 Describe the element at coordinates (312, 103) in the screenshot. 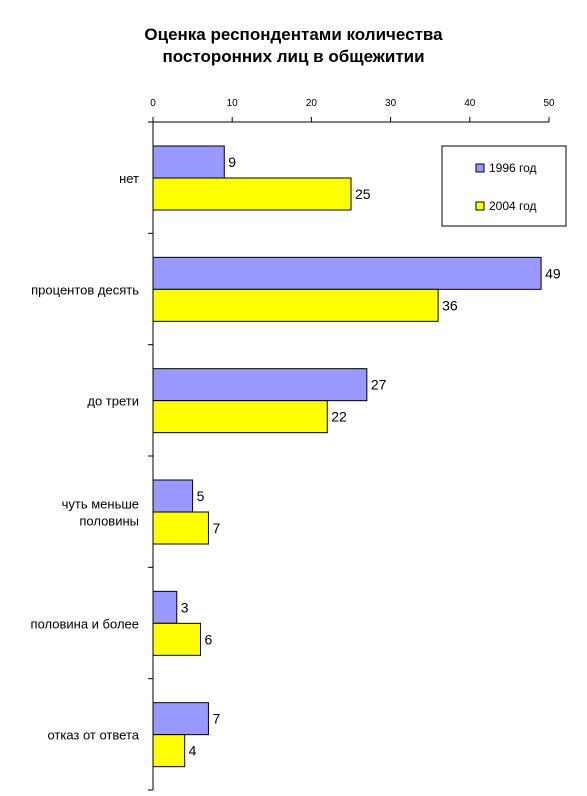

I see `x-tick-label: 20` at that location.